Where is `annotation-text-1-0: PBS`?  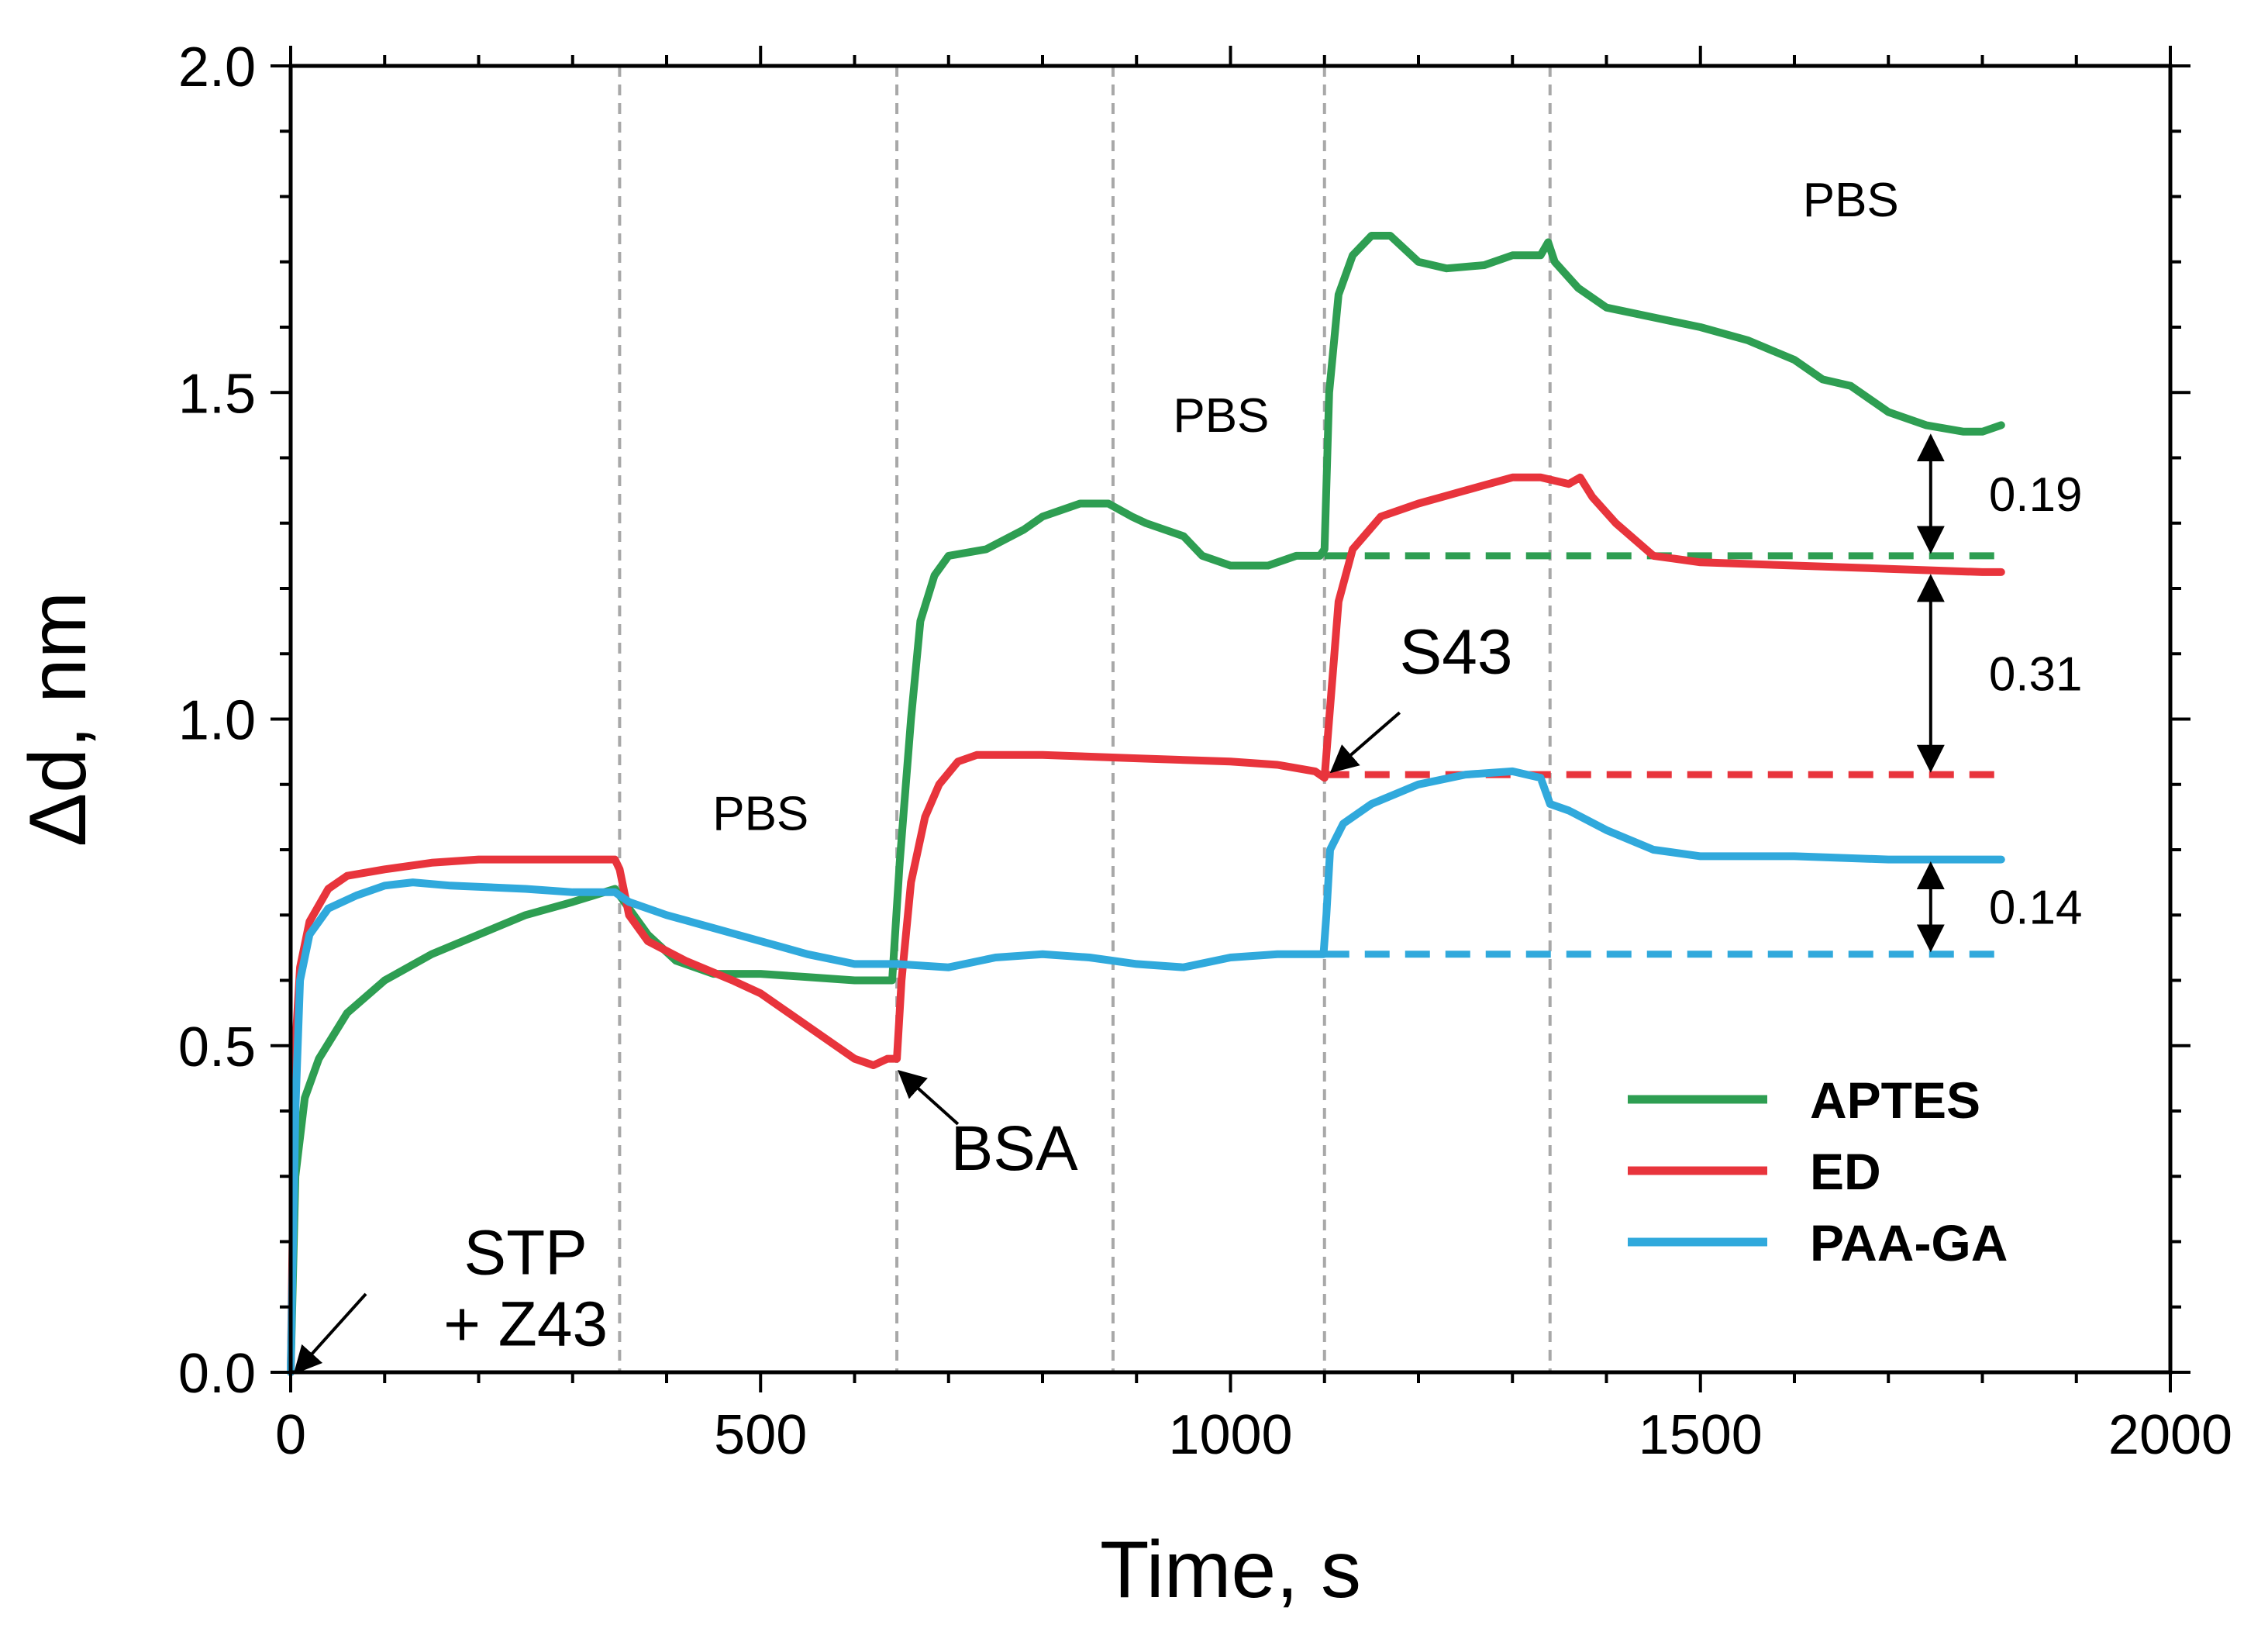 annotation-text-1-0: PBS is located at coordinates (760, 815).